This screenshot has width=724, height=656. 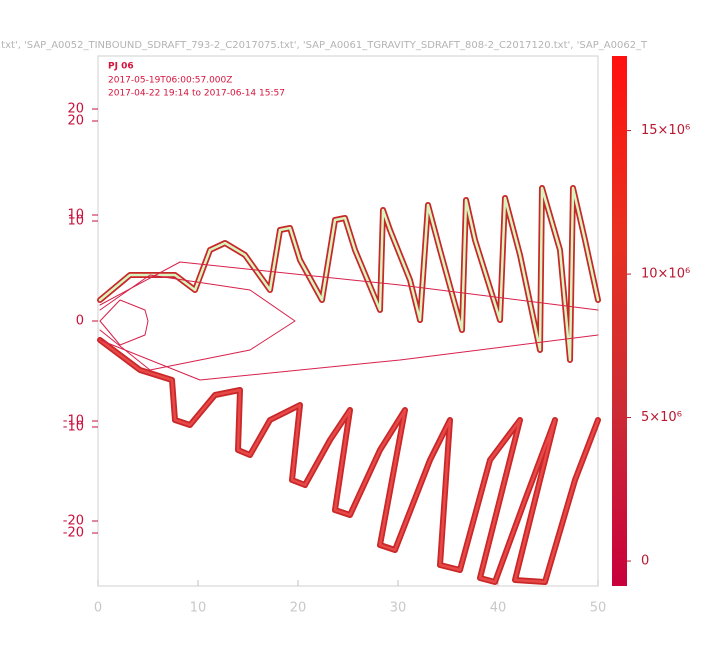 What do you see at coordinates (665, 274) in the screenshot?
I see `colorbar-tick-label: 10×10⁶` at bounding box center [665, 274].